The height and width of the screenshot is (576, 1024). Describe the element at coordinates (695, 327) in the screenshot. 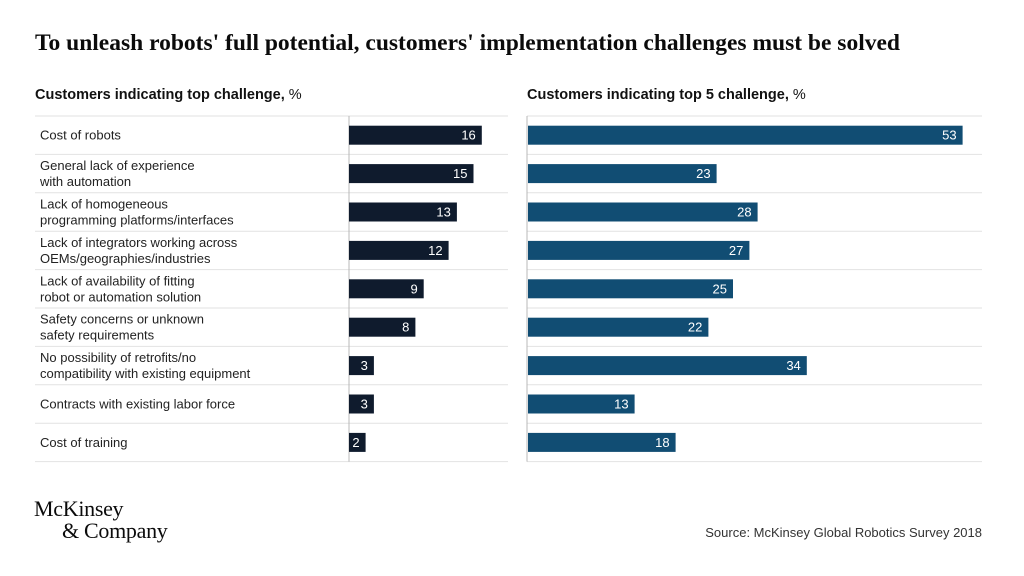

I see `right-bar-value: 22` at that location.